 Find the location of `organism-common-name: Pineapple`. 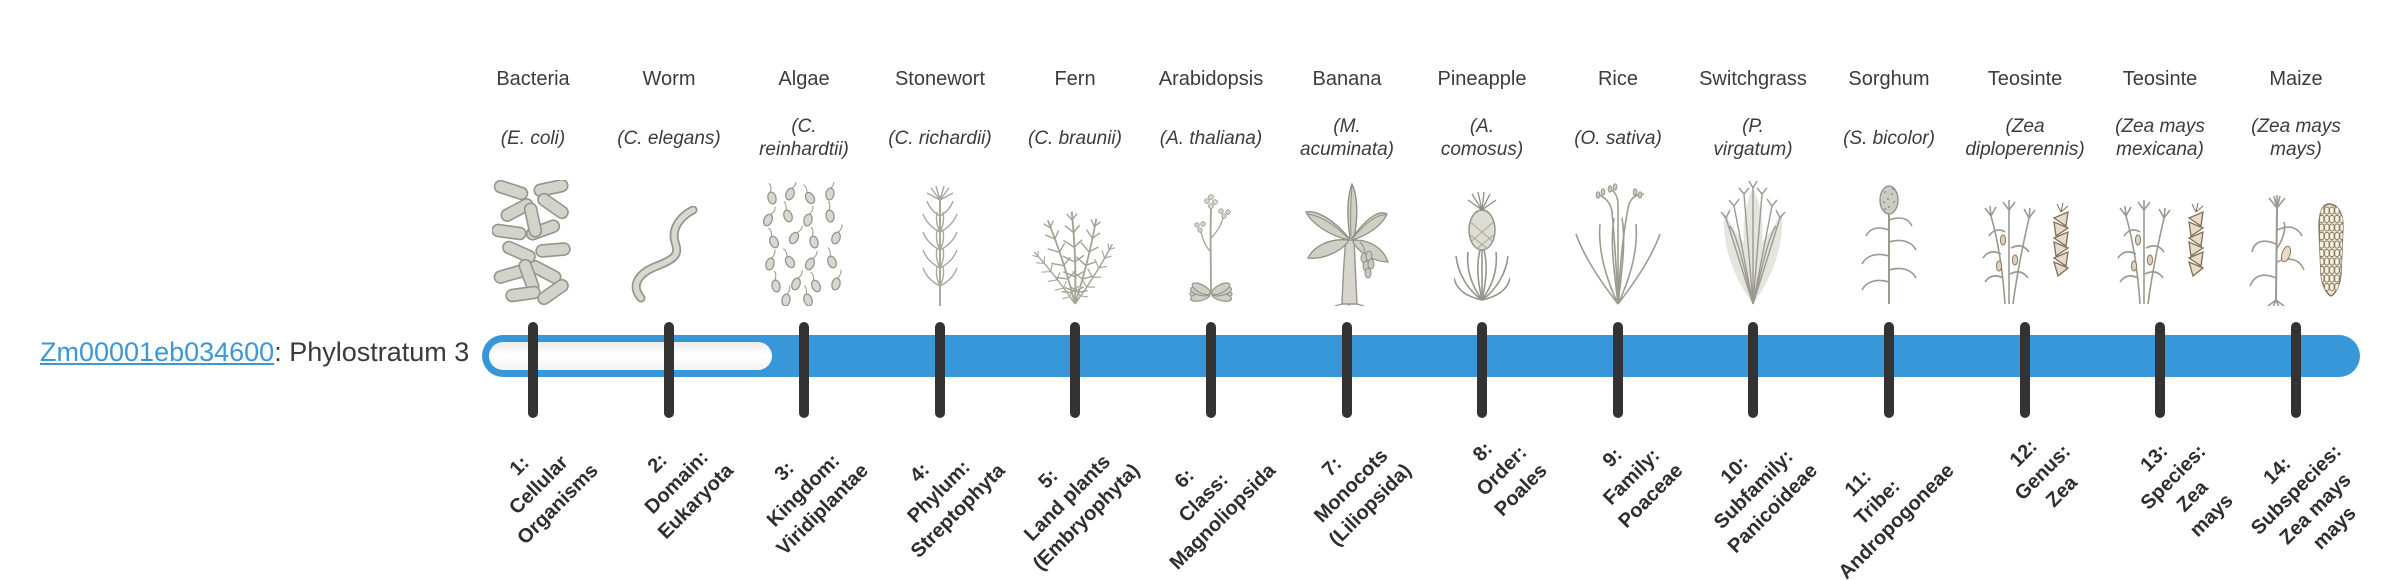

organism-common-name: Pineapple is located at coordinates (1482, 79).